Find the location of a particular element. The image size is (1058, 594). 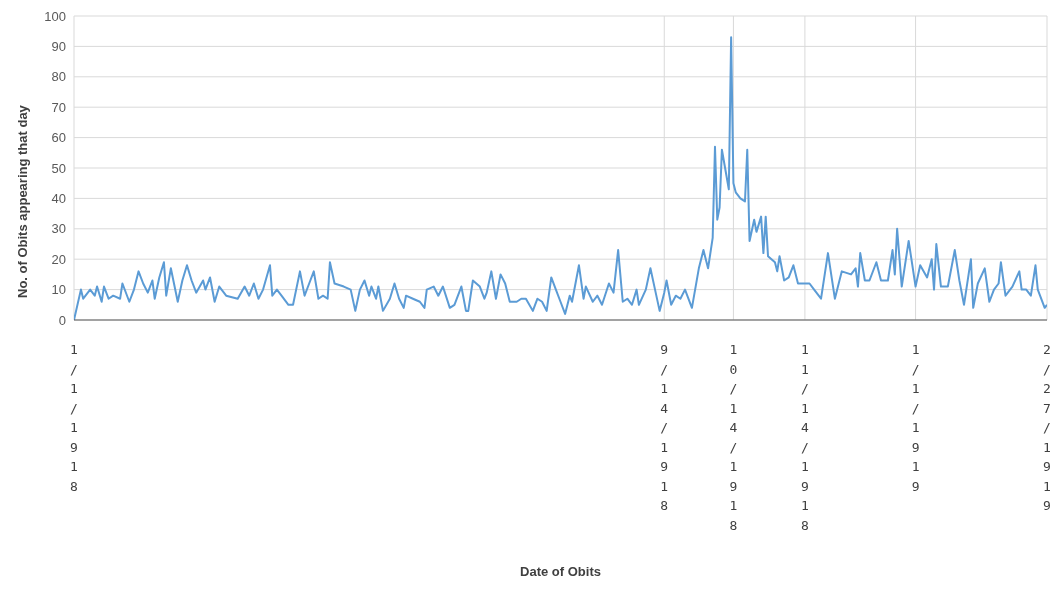

y-tick-label: 50 is located at coordinates (58, 168).